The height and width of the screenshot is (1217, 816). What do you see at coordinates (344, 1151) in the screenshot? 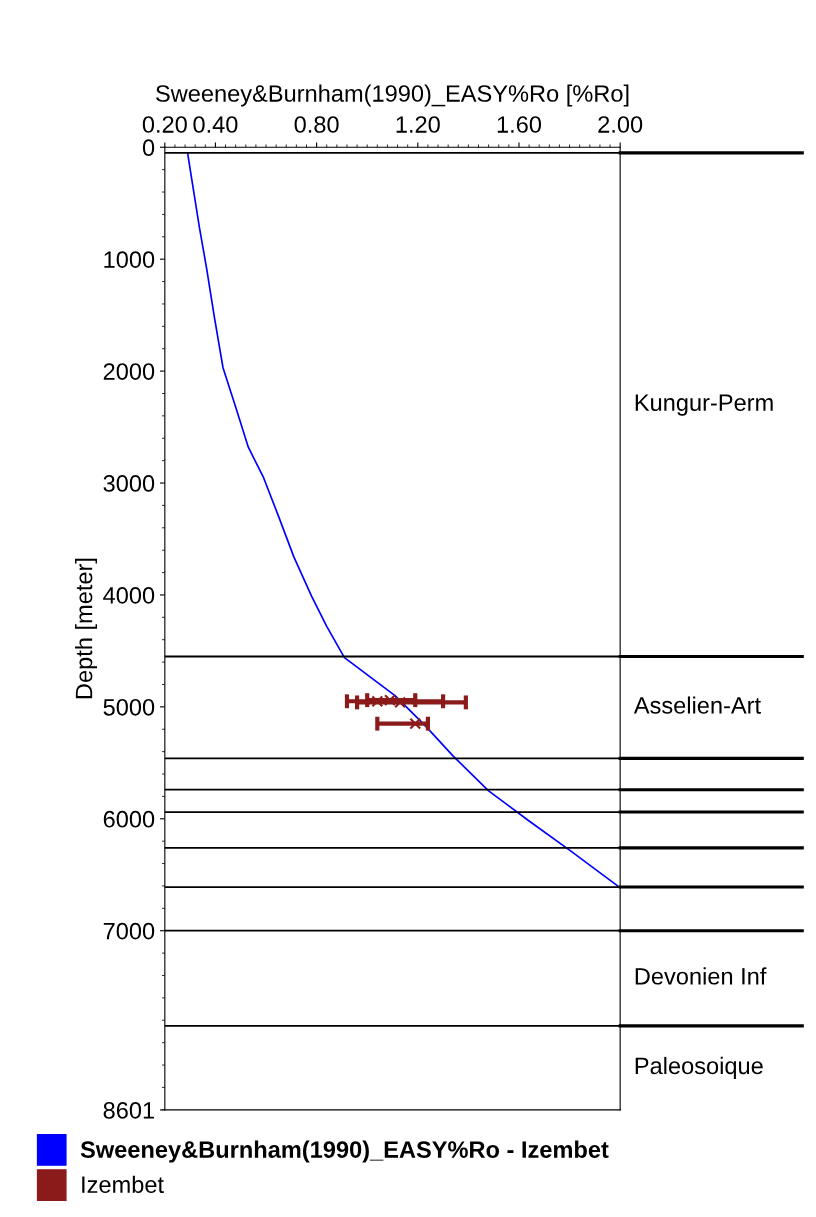
I see `legend-label: Sweeney&Burnham(1990)_EASY%Ro - Izembet` at bounding box center [344, 1151].